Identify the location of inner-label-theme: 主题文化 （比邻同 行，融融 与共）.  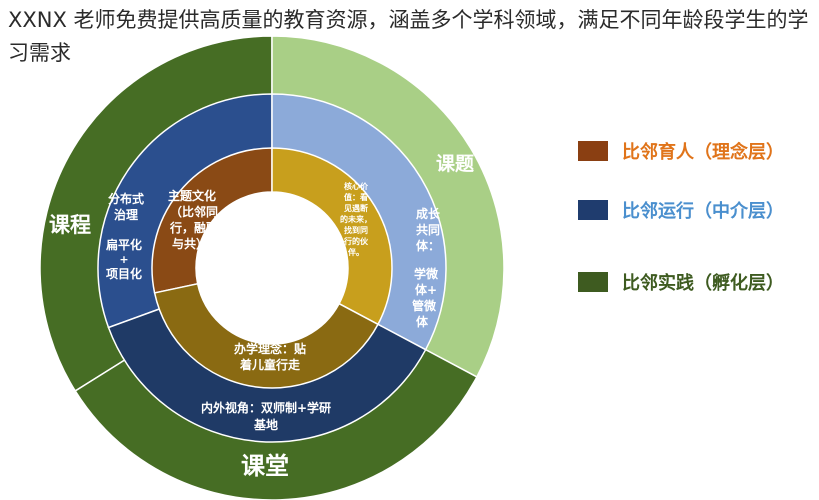
(193, 219).